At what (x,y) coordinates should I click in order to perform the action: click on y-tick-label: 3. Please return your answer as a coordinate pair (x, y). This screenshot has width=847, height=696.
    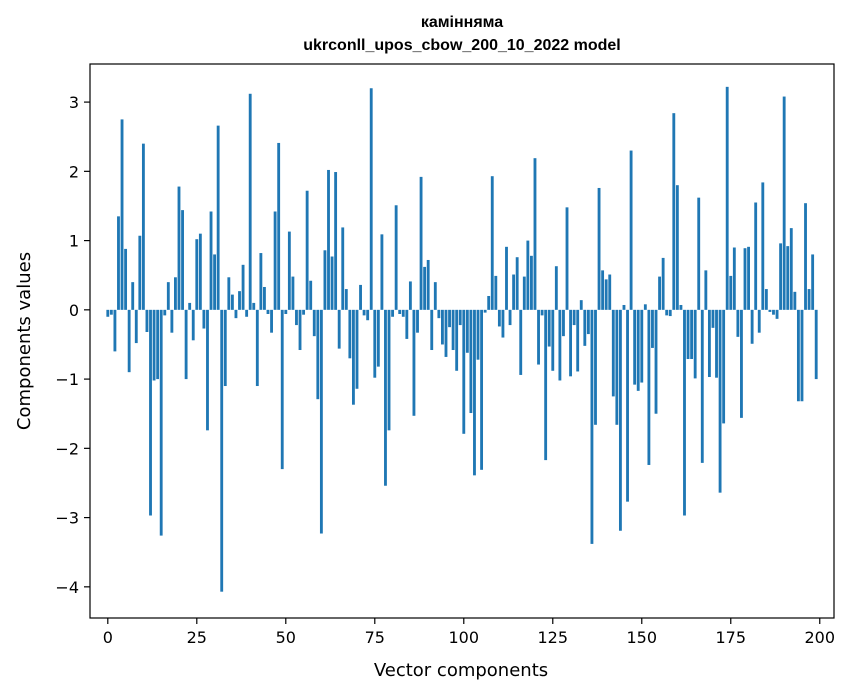
    Looking at the image, I should click on (74, 102).